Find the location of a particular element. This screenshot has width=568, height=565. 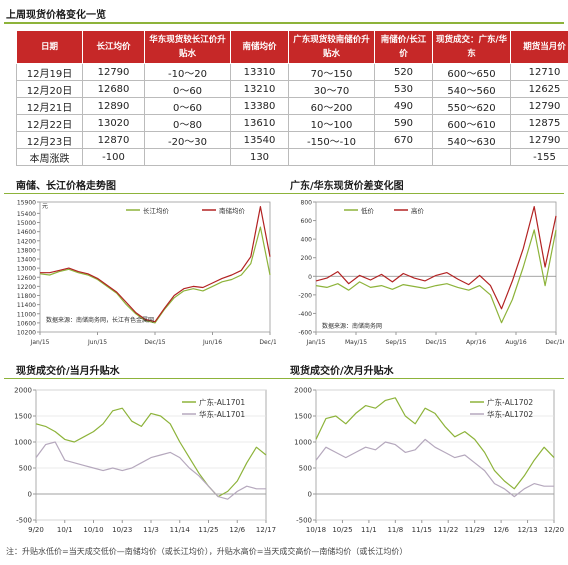

table-row: 12月20日 12680 0～60 13210 30～70 530 540～560 12625 is located at coordinates (292, 89).